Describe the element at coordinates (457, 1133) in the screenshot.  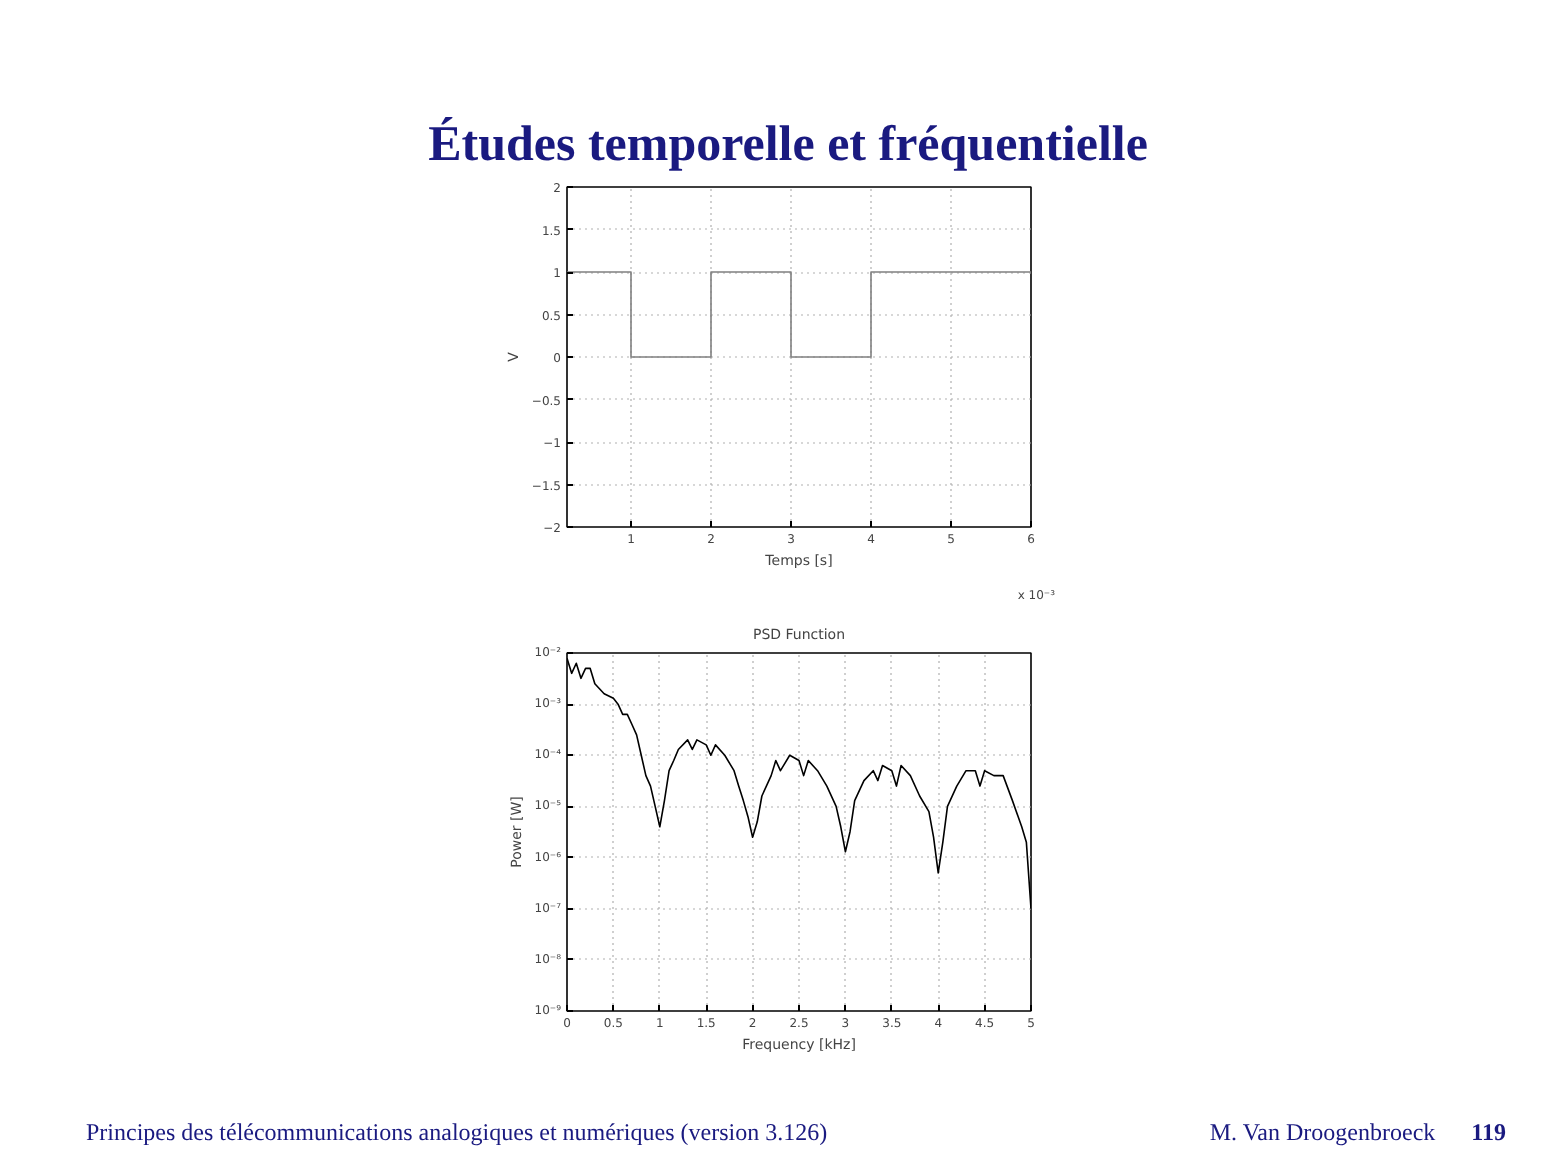
I see `text: Principes des télécommunications analogiques et numériques (version 3.126)` at that location.